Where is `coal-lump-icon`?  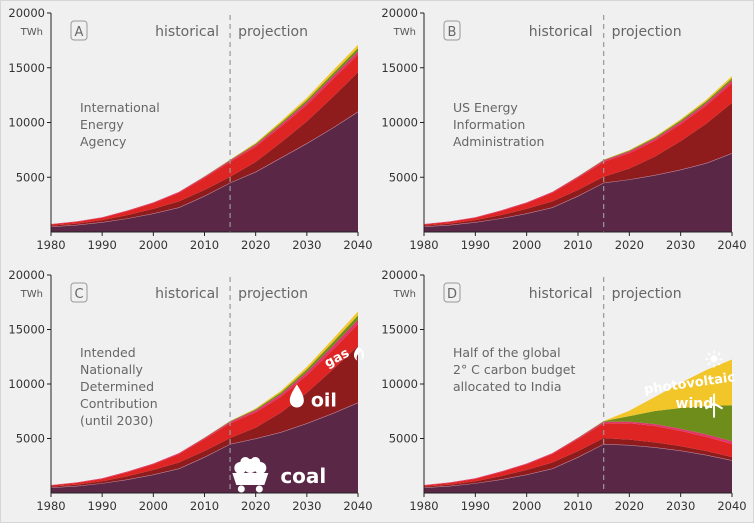 coal-lump-icon is located at coordinates (245, 462).